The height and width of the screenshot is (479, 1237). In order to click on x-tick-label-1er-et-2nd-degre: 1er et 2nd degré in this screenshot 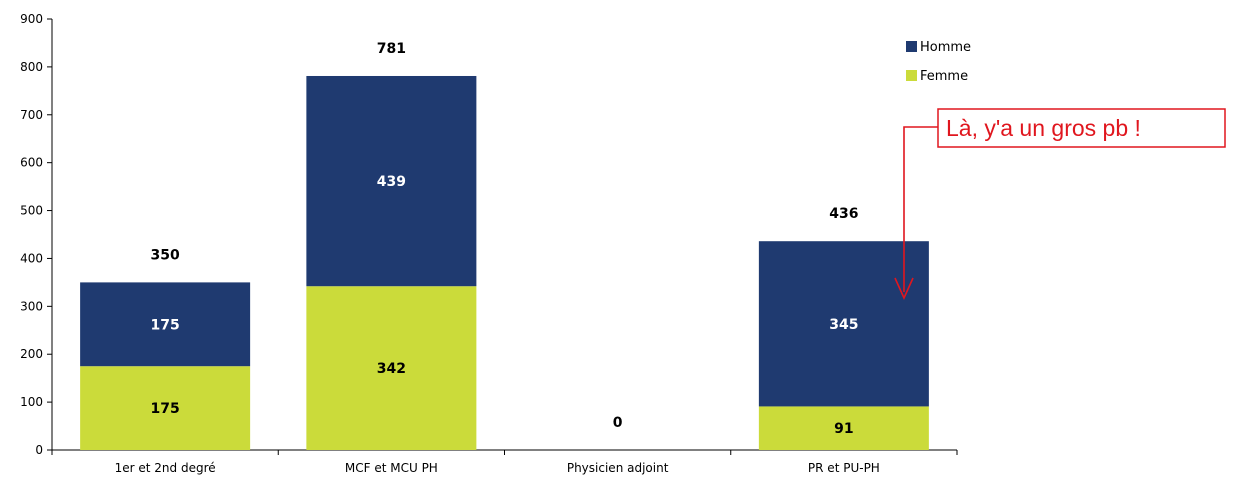, I will do `click(165, 468)`.